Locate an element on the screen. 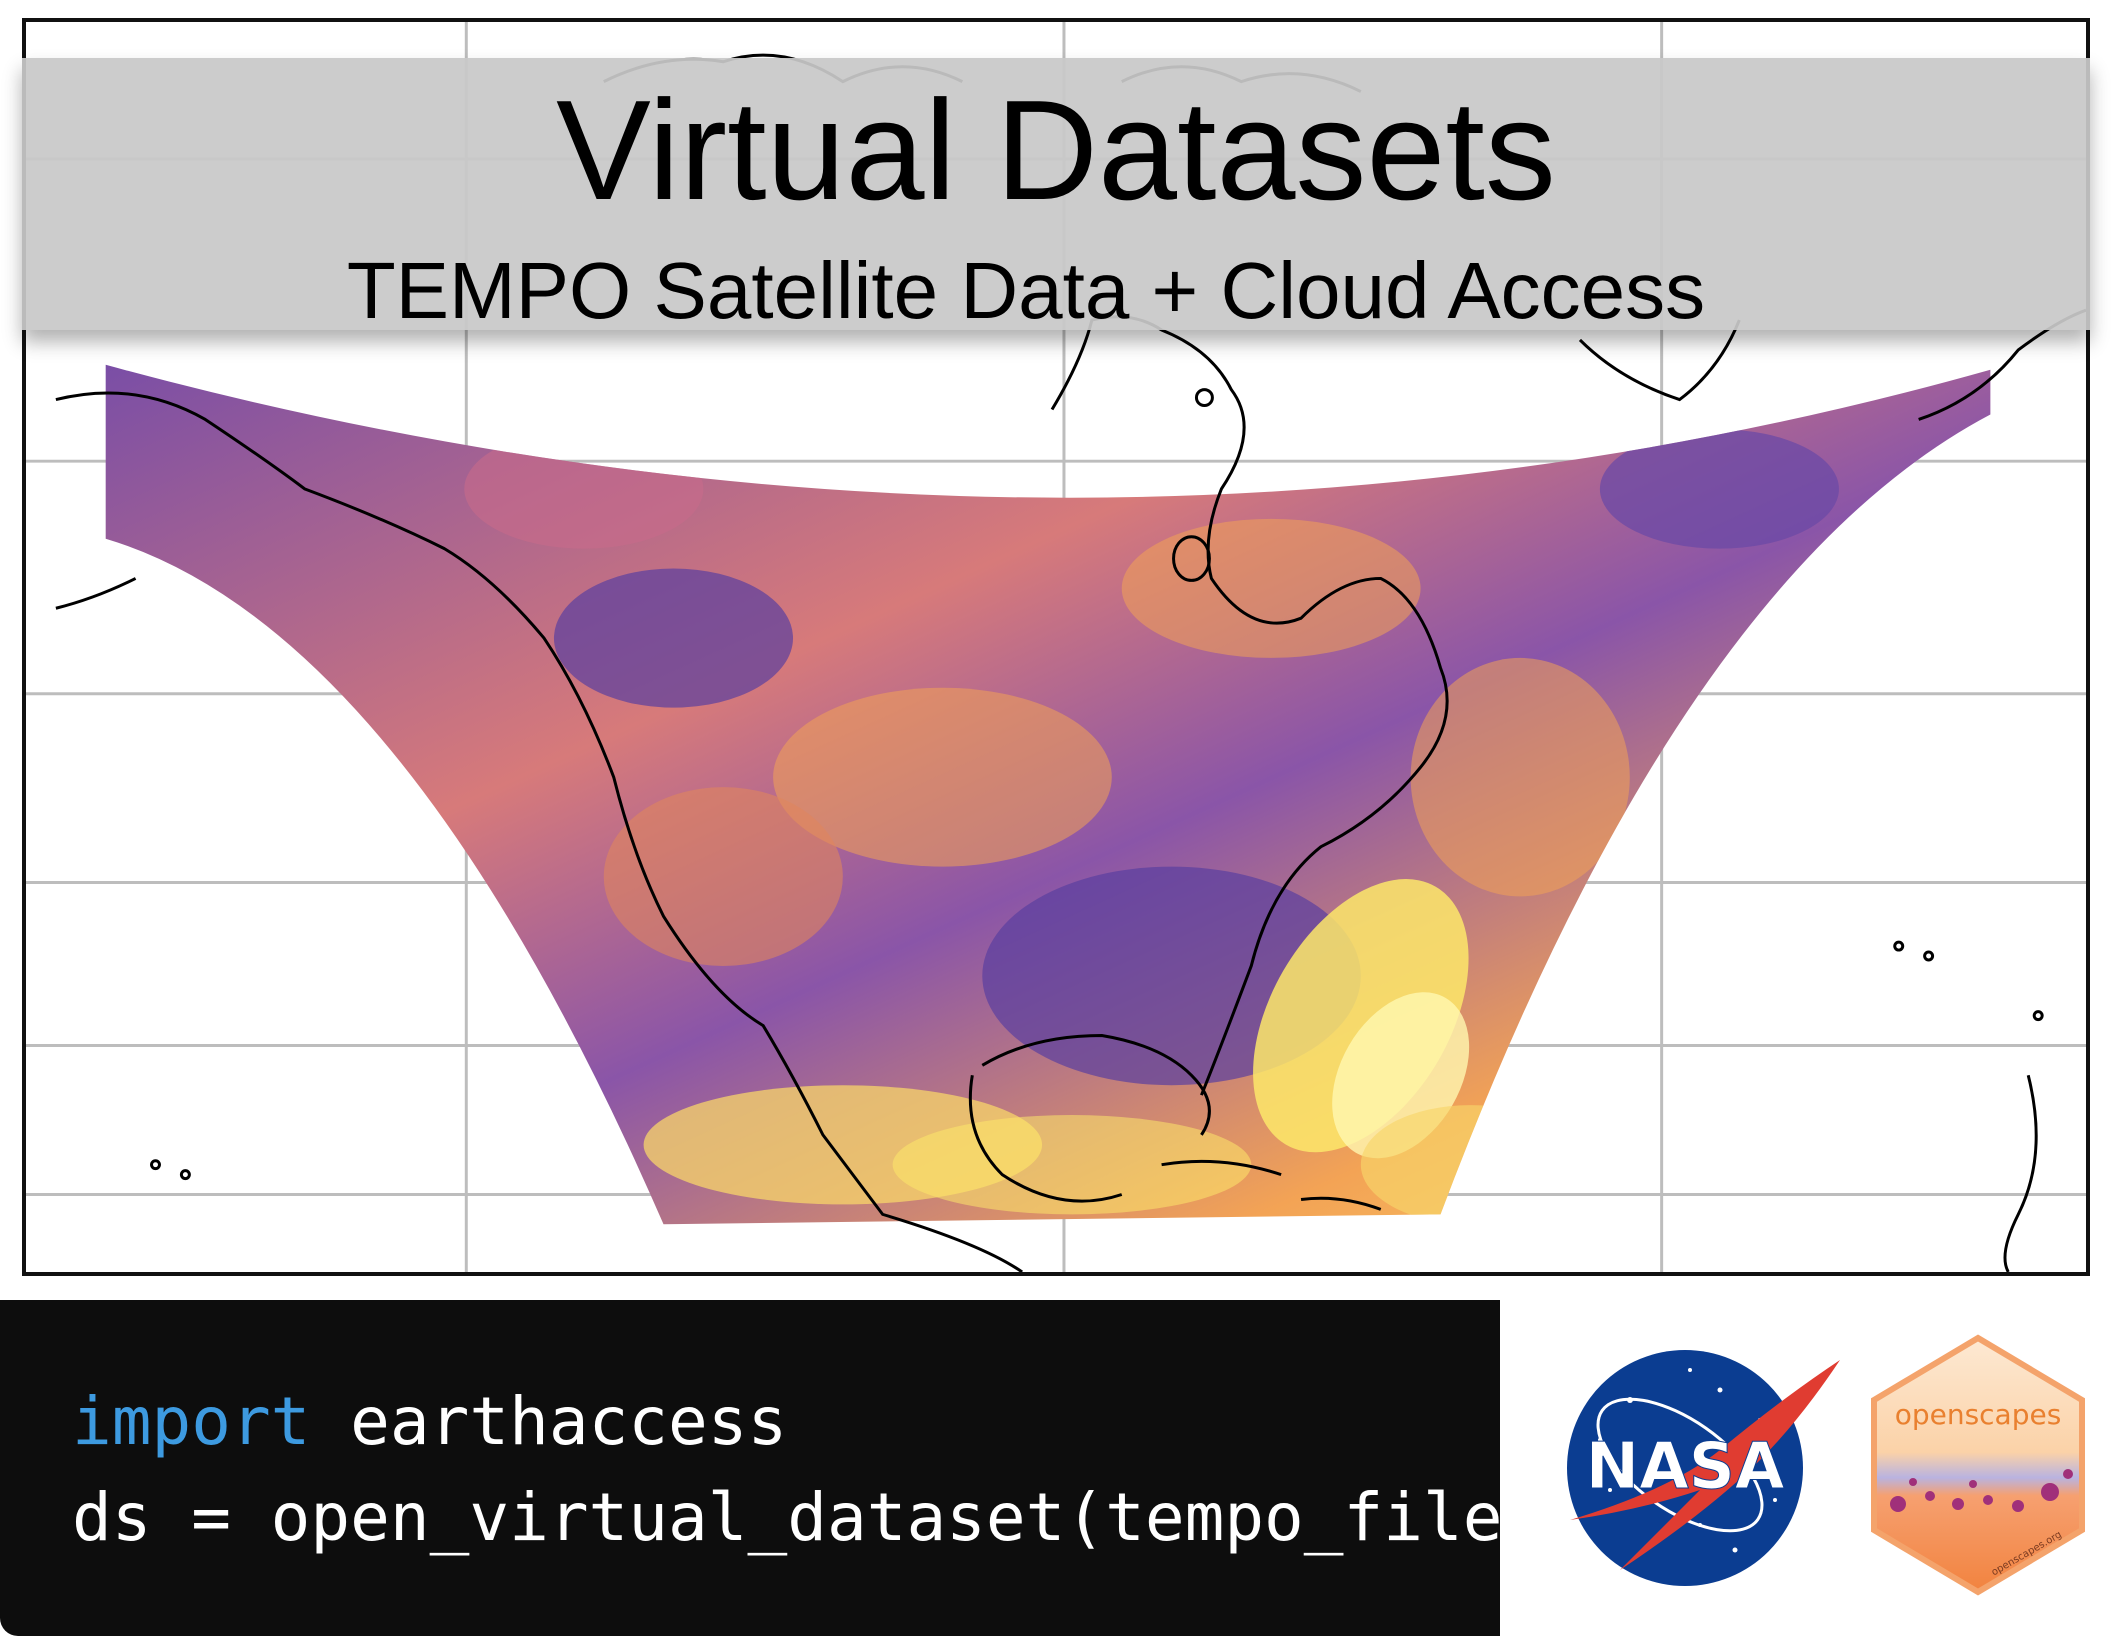 This screenshot has height=1636, width=2122. code-line-import: import earthaccess is located at coordinates (429, 1422).